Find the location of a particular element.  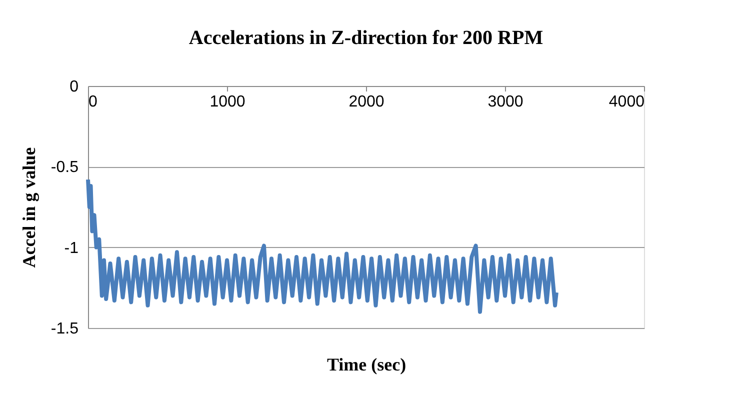

y-axis-title: Accel in g value is located at coordinates (28, 207).